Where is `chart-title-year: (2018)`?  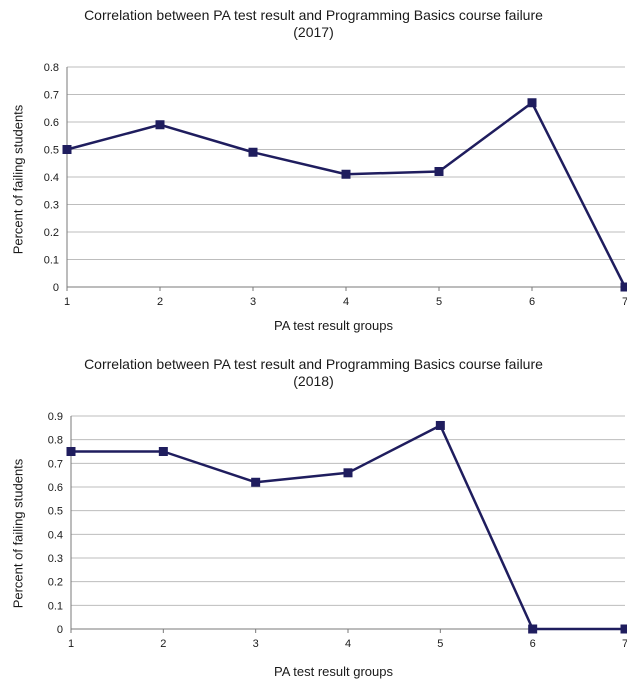
chart-title-year: (2018) is located at coordinates (313, 381).